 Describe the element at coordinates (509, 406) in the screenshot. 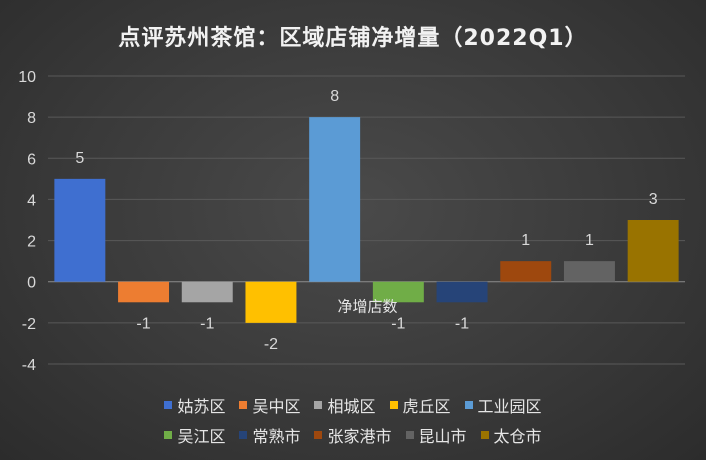

I see `legend-label: 工业园区` at that location.